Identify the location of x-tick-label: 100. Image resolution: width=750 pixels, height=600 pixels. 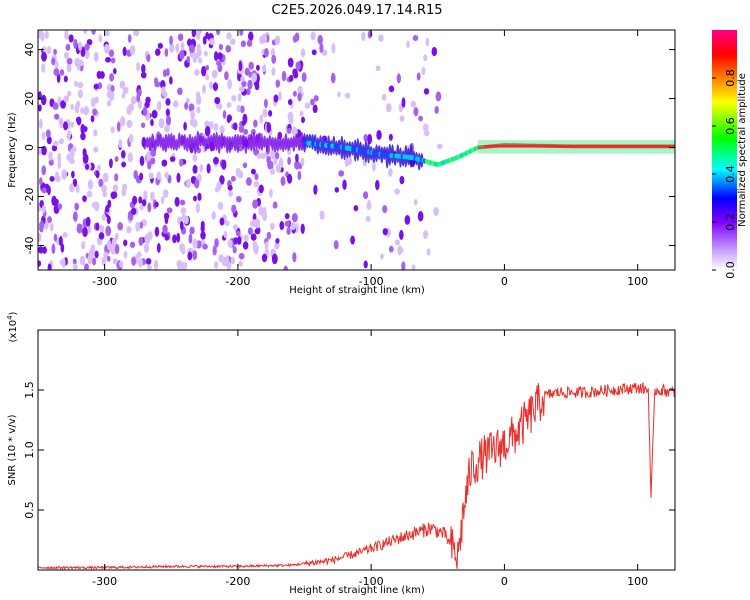
(637, 581).